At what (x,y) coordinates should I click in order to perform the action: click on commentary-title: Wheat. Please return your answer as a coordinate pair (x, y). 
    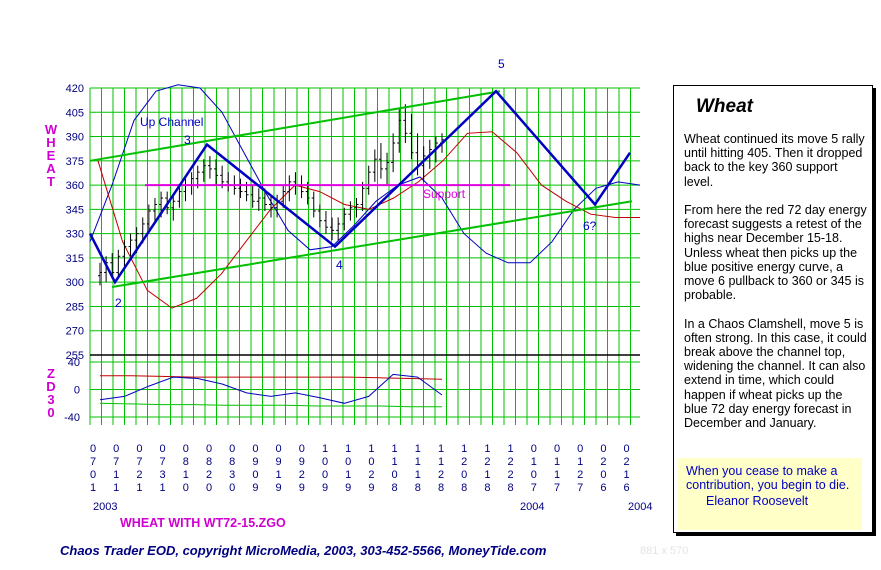
    Looking at the image, I should click on (724, 106).